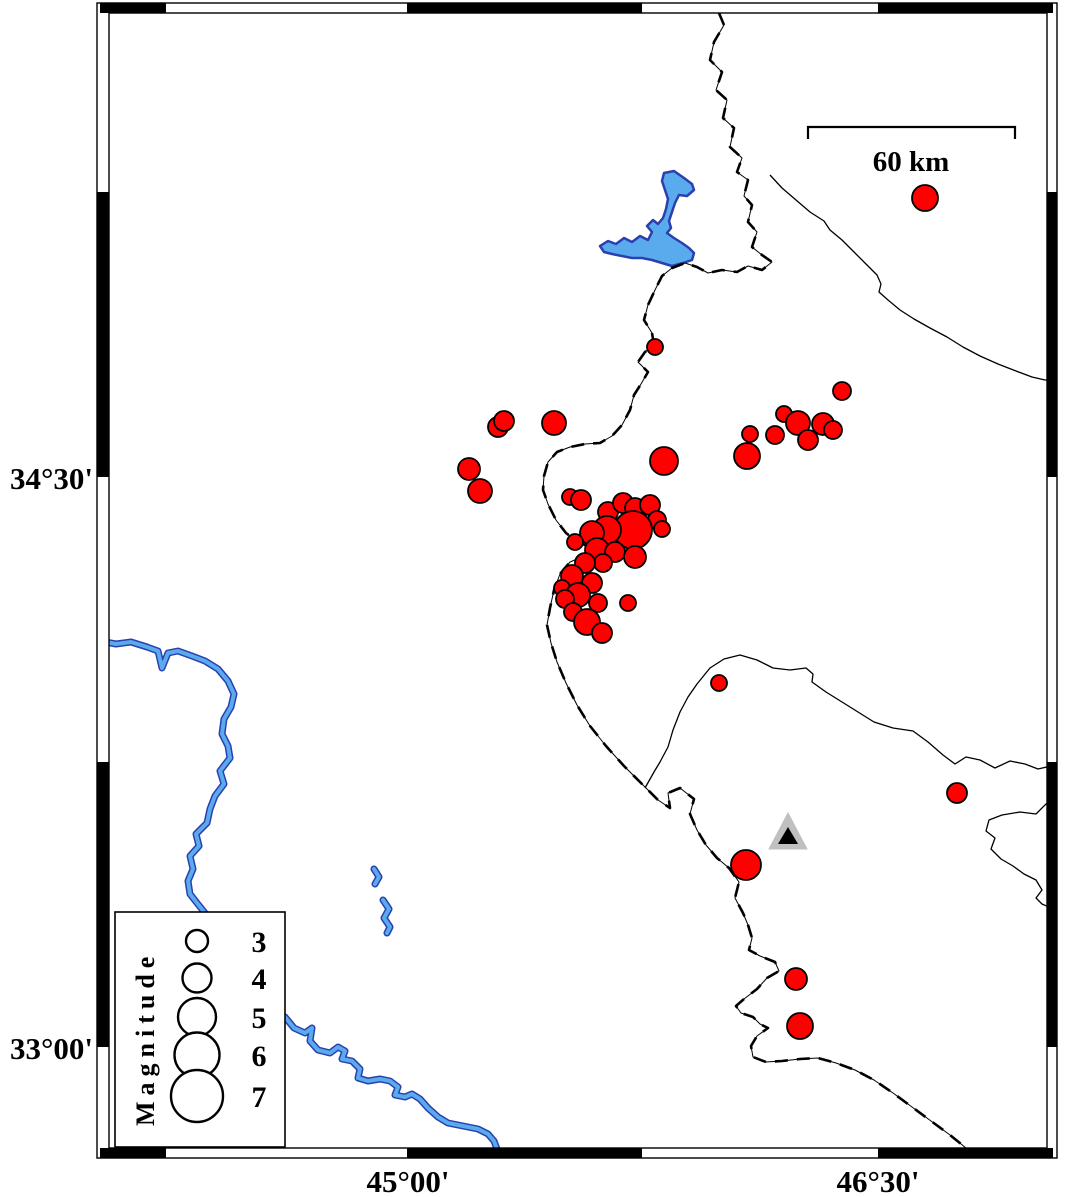 The image size is (1066, 1197). What do you see at coordinates (51, 1048) in the screenshot?
I see `lat-label-33-00: 33°00'` at bounding box center [51, 1048].